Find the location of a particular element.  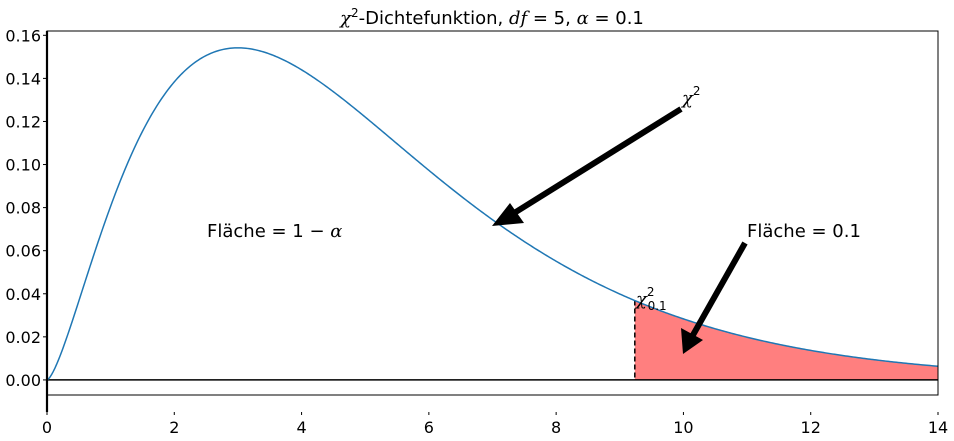

x-tick-label: 12 is located at coordinates (811, 427).